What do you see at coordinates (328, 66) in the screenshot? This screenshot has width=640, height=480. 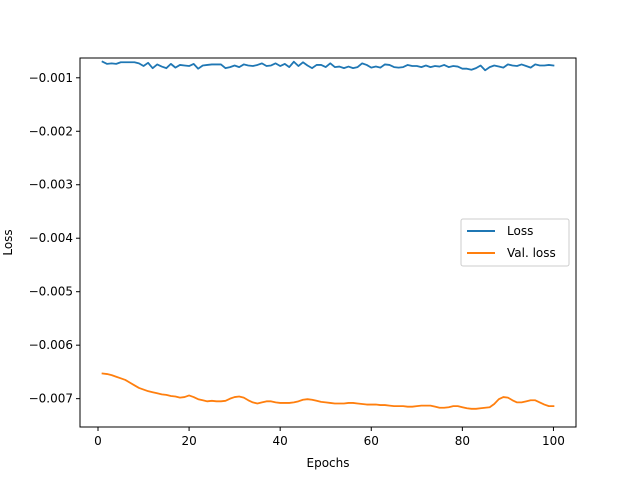 I see `series-line-loss` at bounding box center [328, 66].